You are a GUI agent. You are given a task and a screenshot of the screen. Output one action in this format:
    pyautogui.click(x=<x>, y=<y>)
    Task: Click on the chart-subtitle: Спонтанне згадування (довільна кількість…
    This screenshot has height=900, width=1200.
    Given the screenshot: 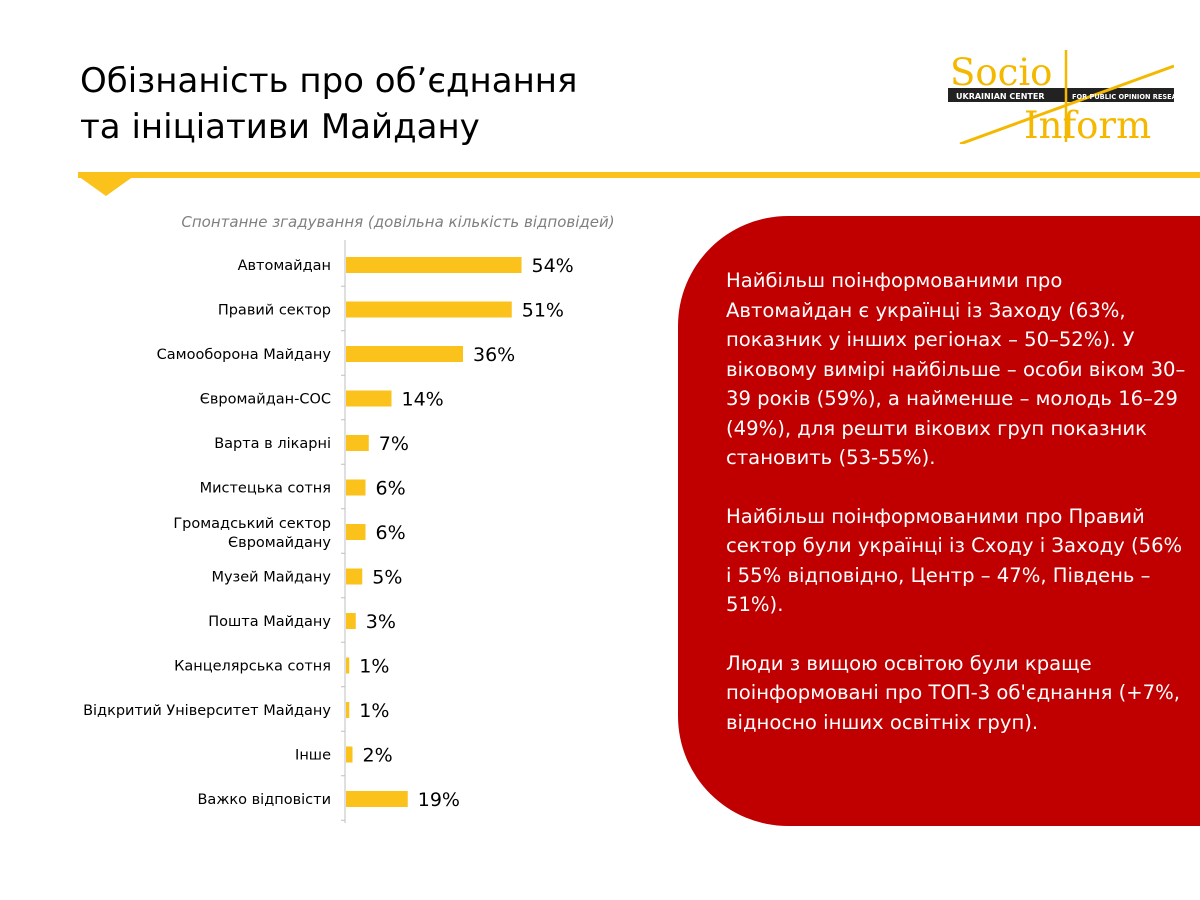 What is the action you would take?
    pyautogui.click(x=398, y=222)
    